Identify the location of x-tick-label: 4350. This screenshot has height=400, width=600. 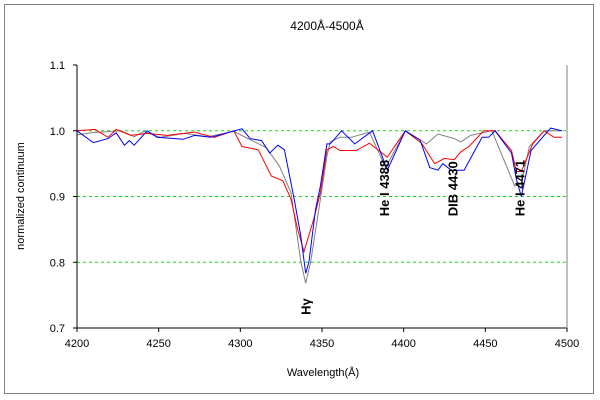
(322, 344).